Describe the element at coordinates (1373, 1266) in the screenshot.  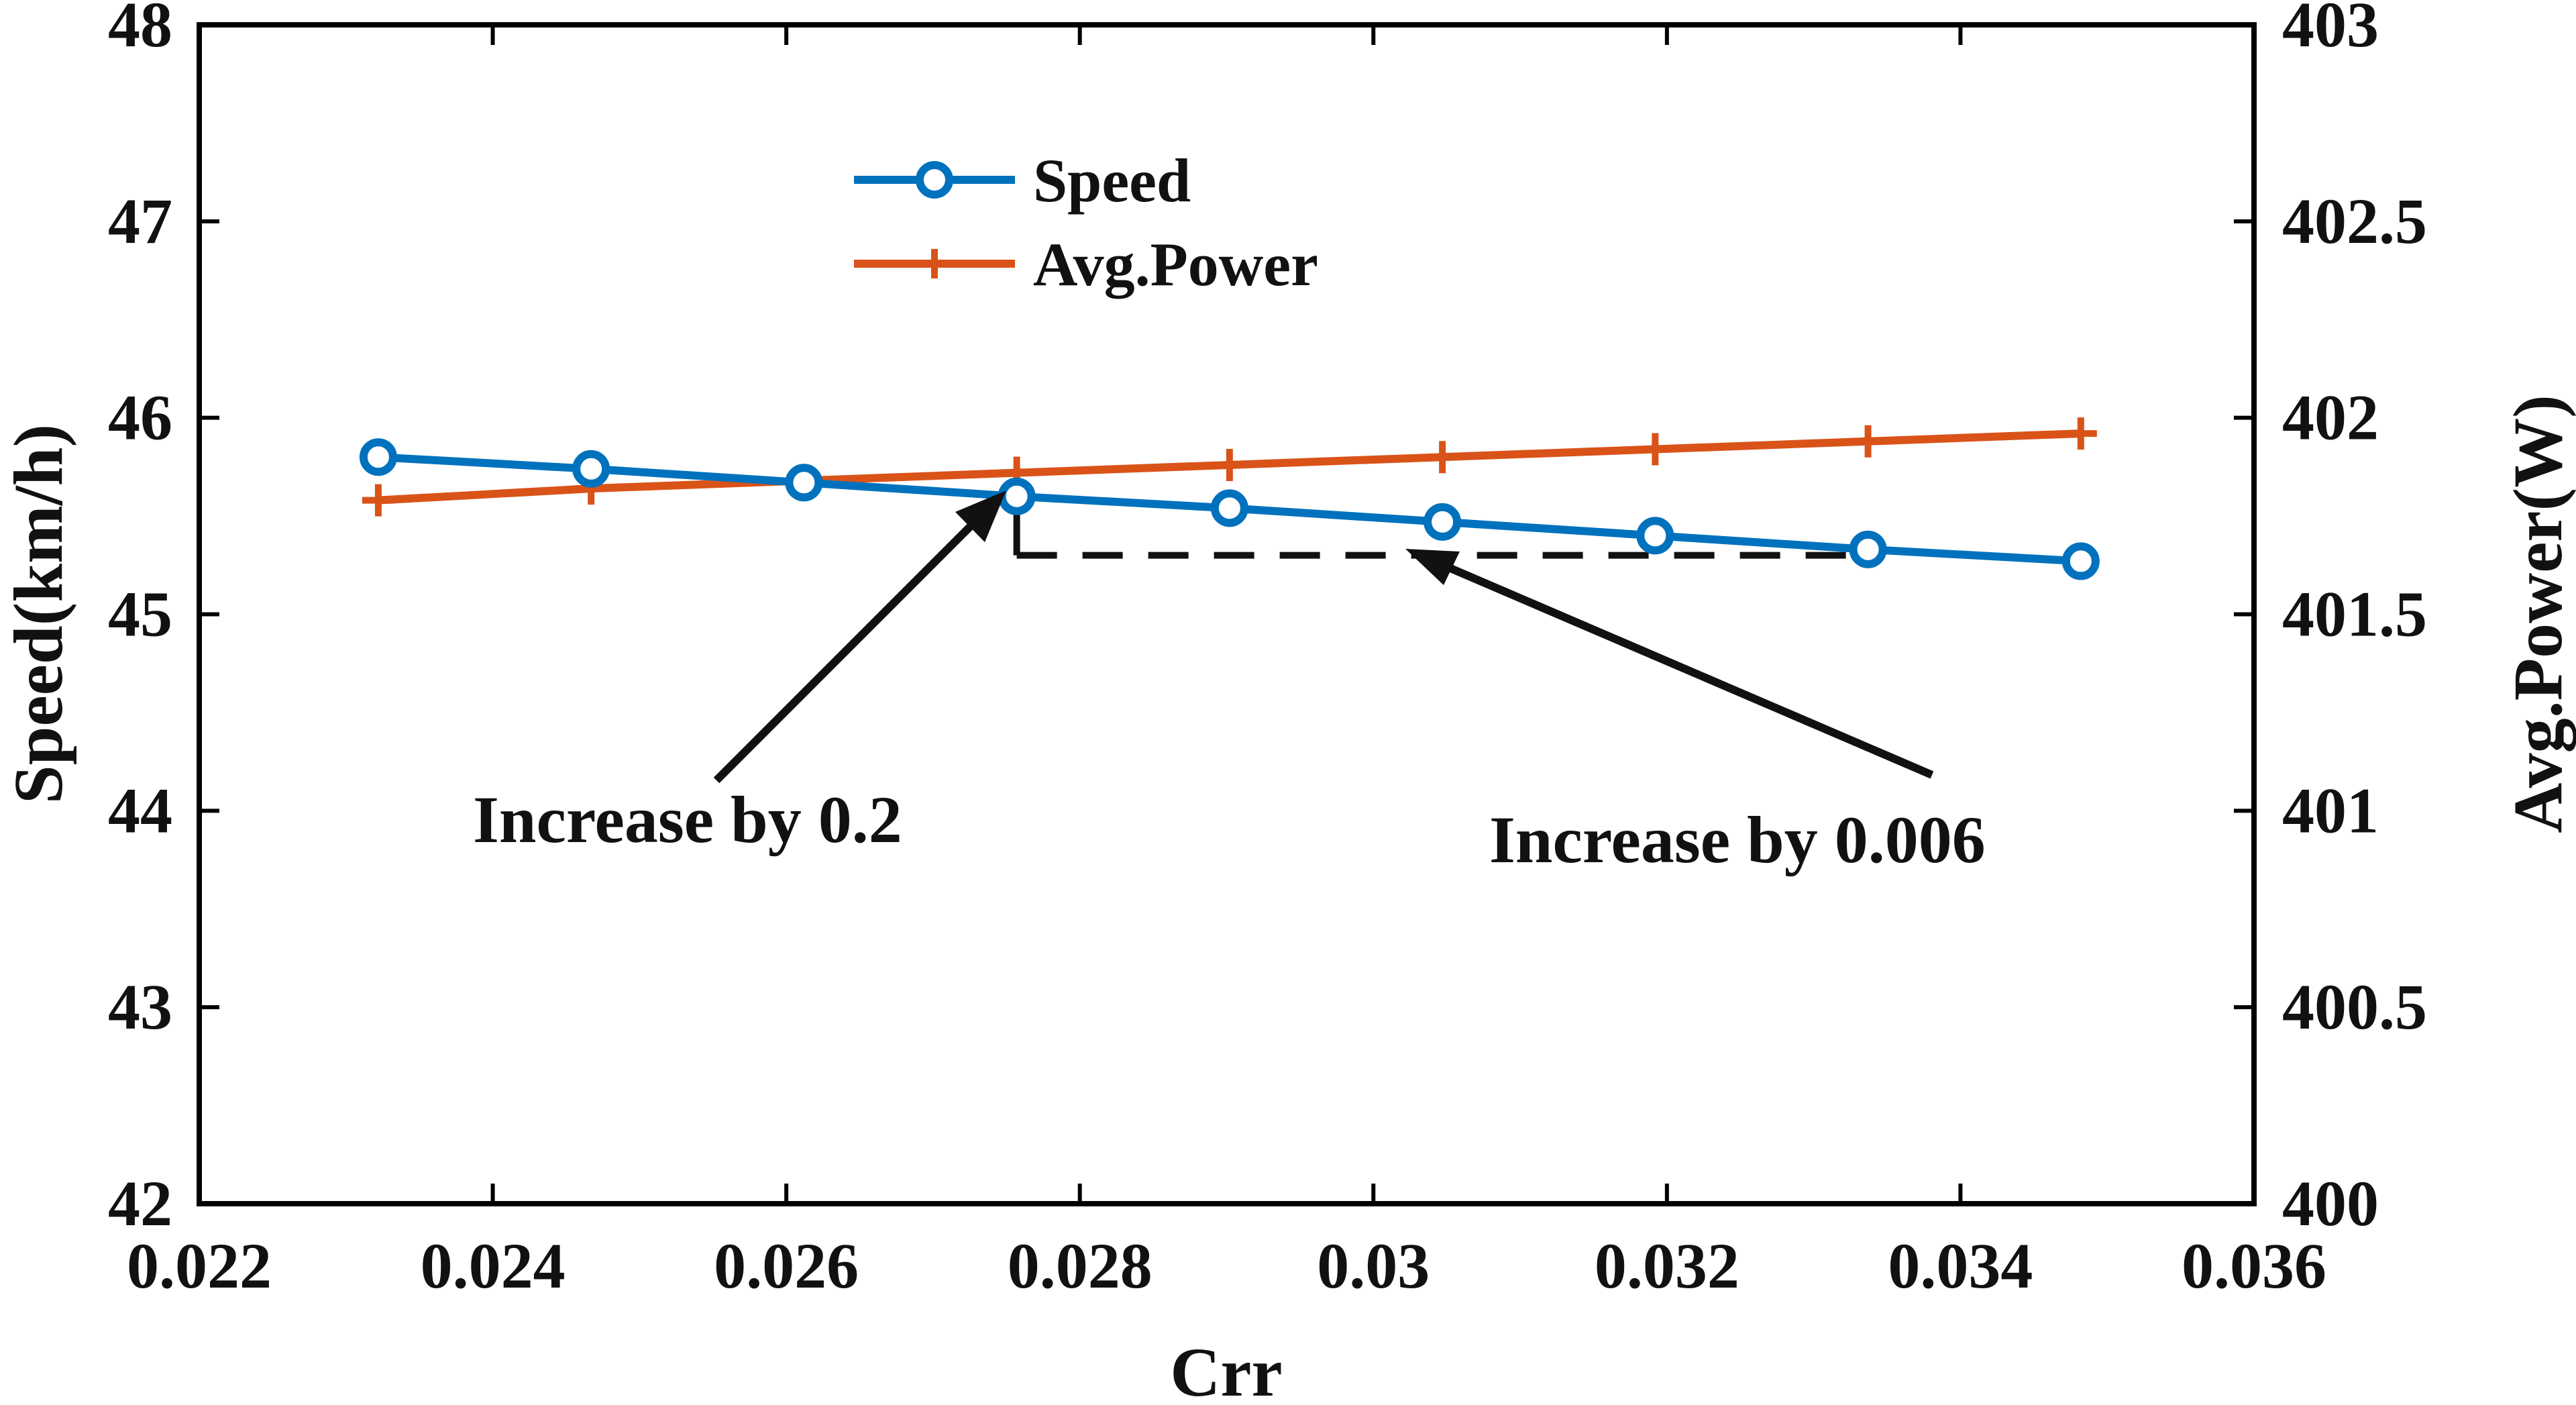
I see `x-tick-label: 0.03` at that location.